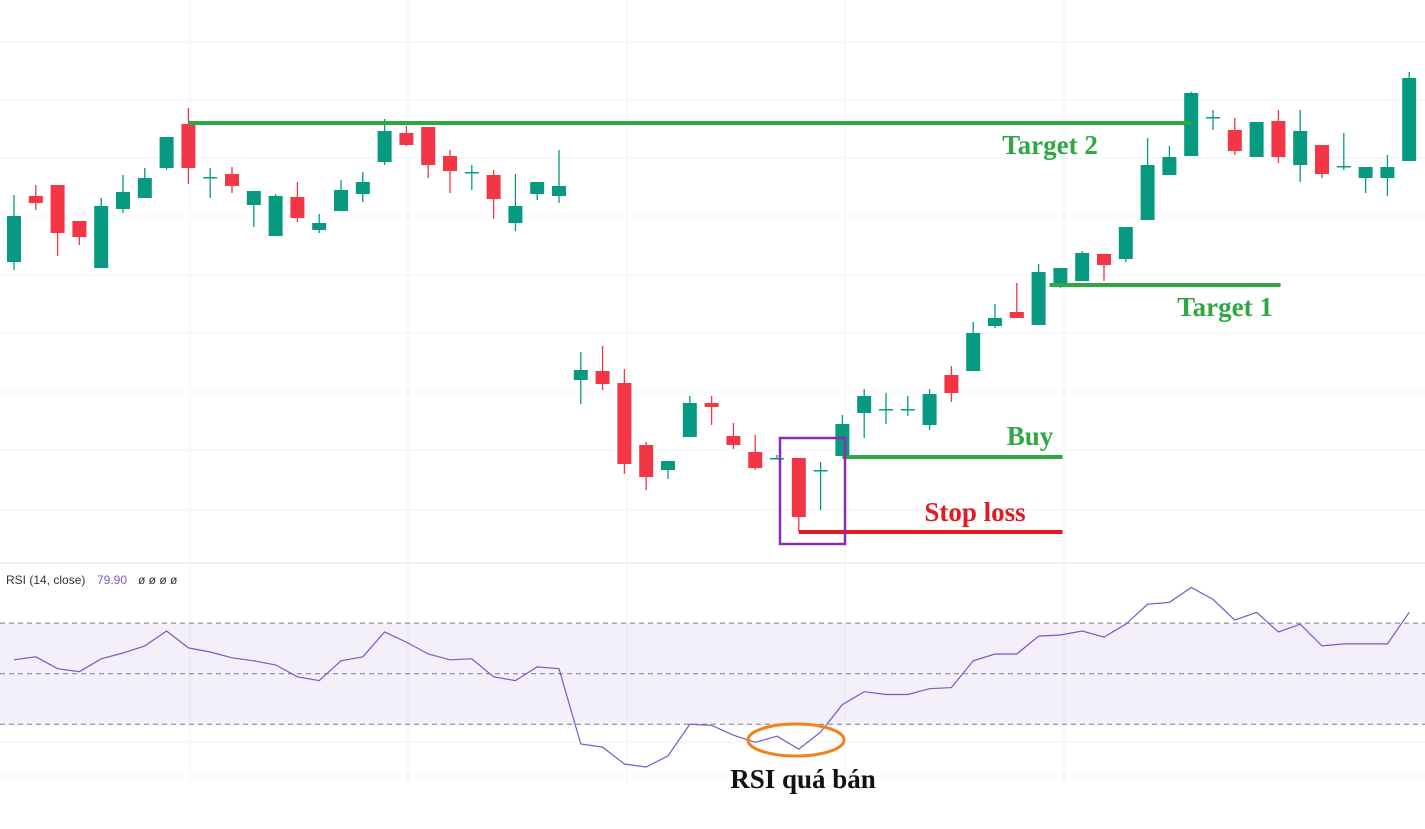  What do you see at coordinates (803, 779) in the screenshot?
I see `rsi-annotation: RSI quá bán` at bounding box center [803, 779].